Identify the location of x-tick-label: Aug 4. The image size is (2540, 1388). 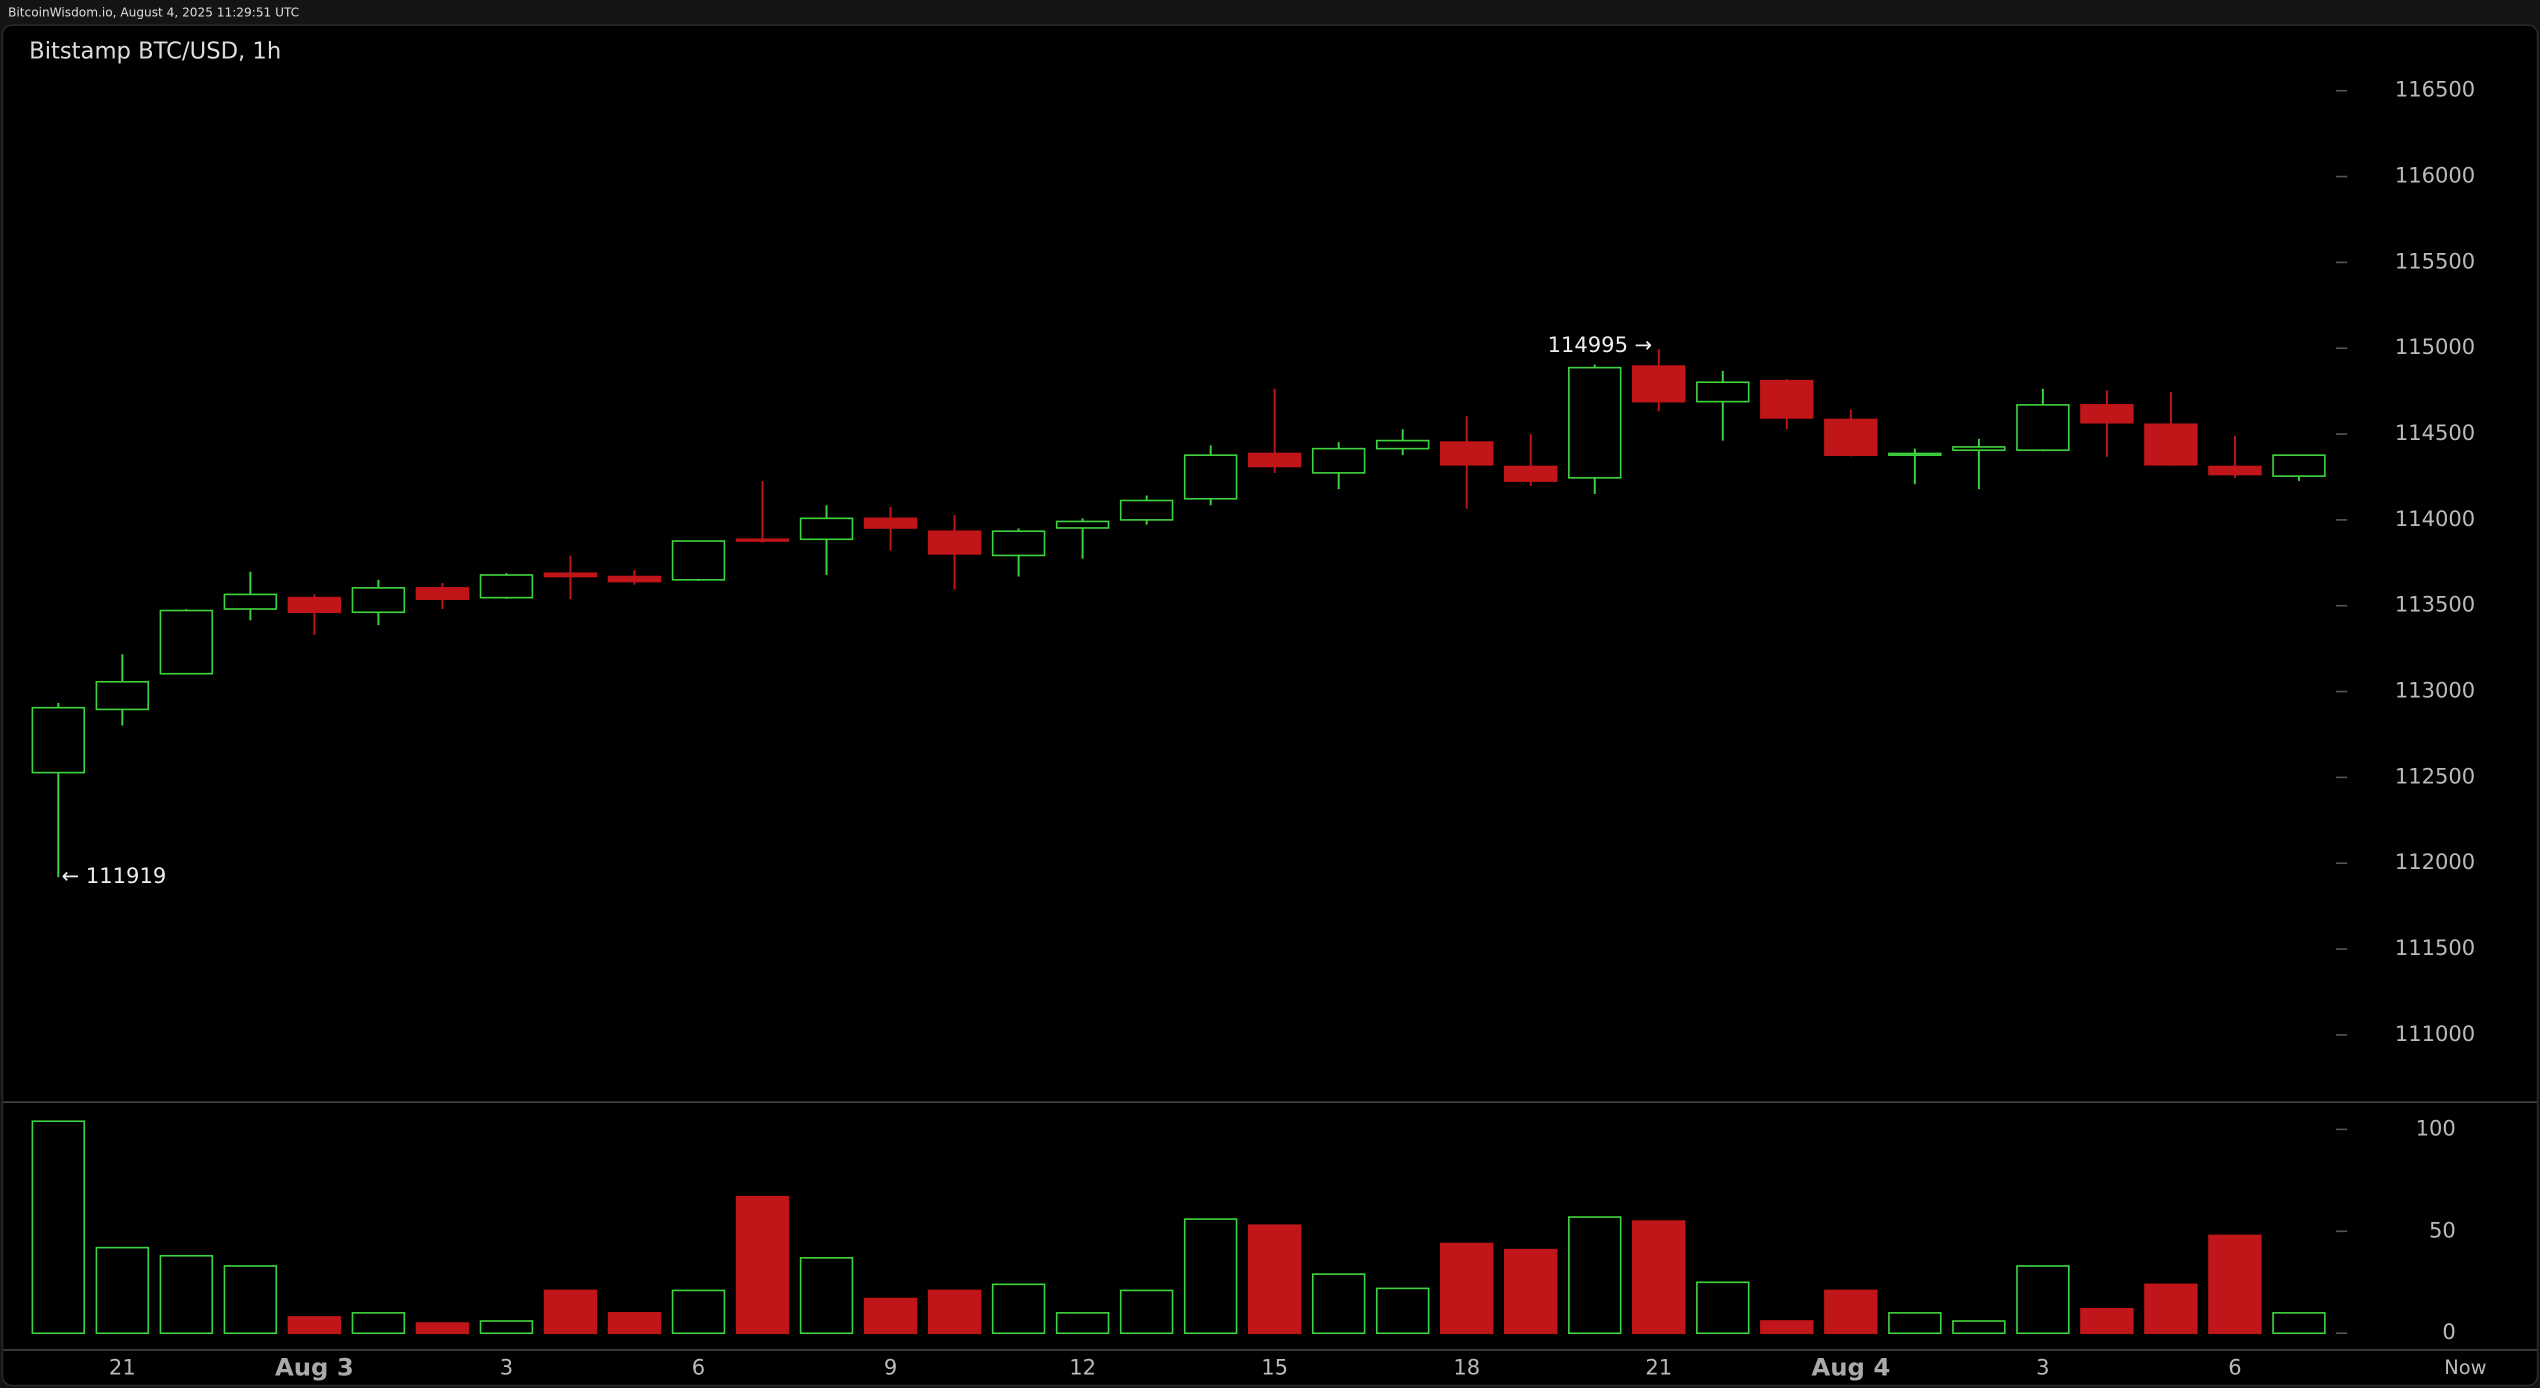
(1850, 1367).